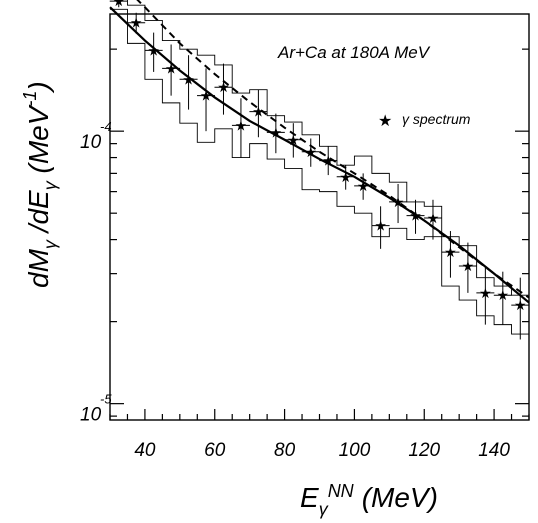 The image size is (538, 523). Describe the element at coordinates (106, 399) in the screenshot. I see `y-tick-exponent: -5` at that location.